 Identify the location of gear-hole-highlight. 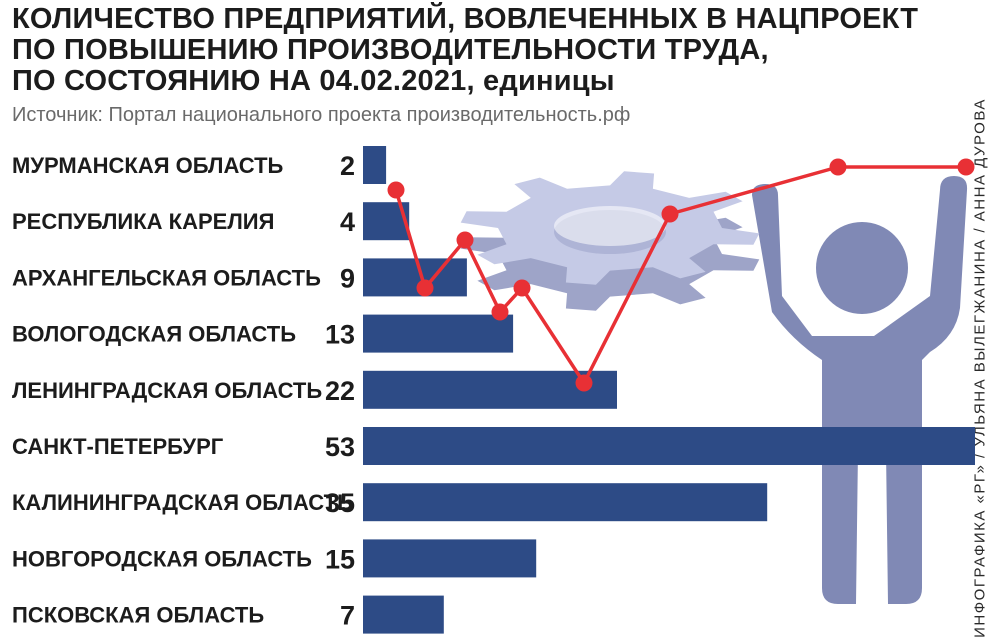
(610, 226).